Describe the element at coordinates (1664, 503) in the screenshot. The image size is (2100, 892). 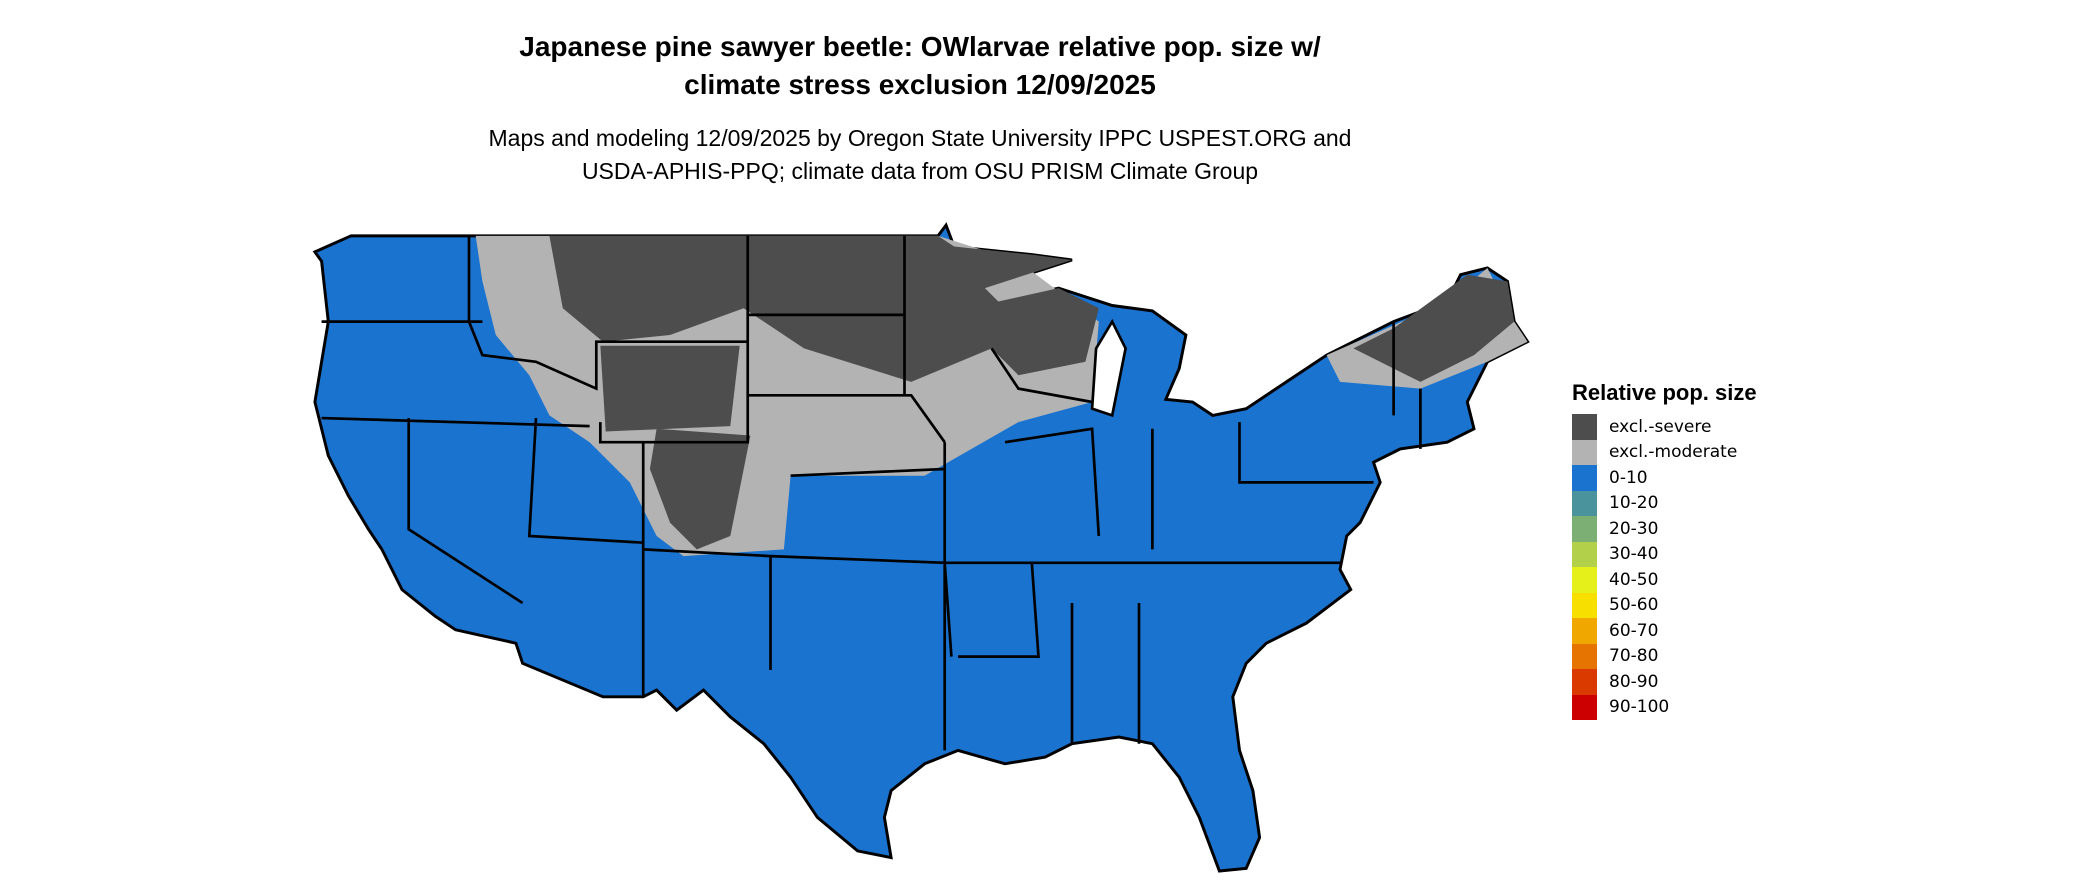
I see `legend-item: 10-20` at that location.